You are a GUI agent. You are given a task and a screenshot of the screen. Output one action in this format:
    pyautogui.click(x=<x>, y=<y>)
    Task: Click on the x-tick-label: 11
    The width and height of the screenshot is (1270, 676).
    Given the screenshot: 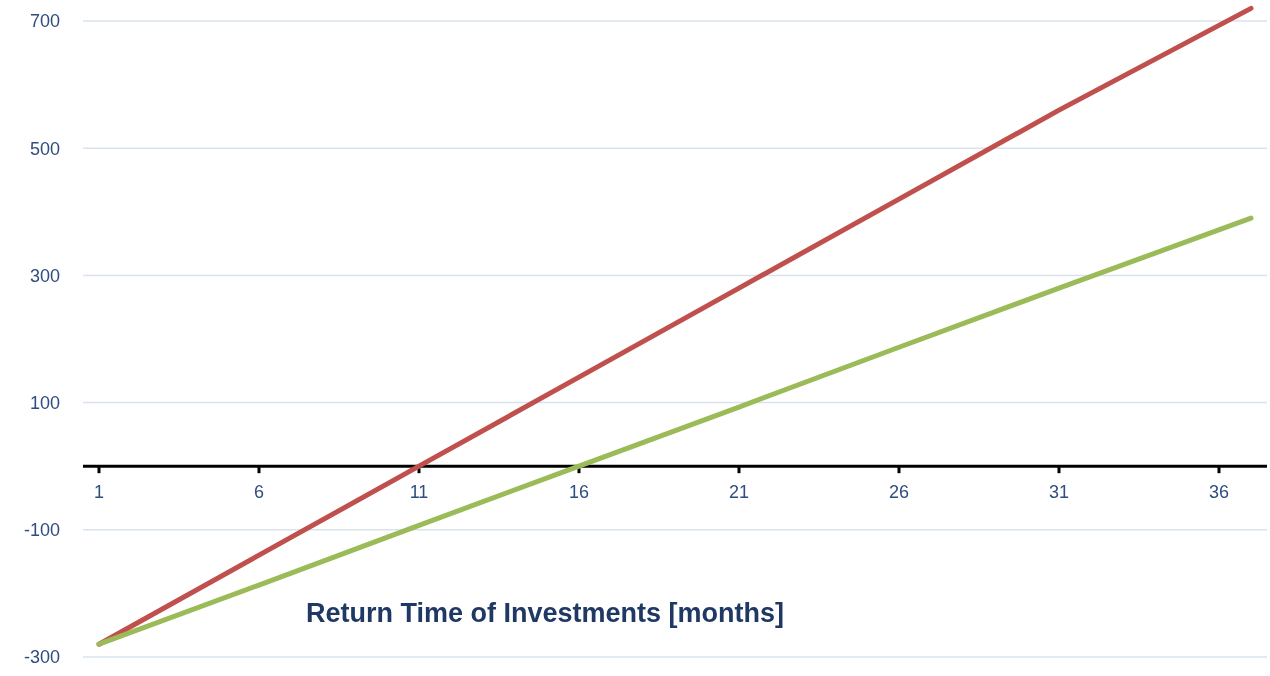 What is the action you would take?
    pyautogui.click(x=419, y=492)
    